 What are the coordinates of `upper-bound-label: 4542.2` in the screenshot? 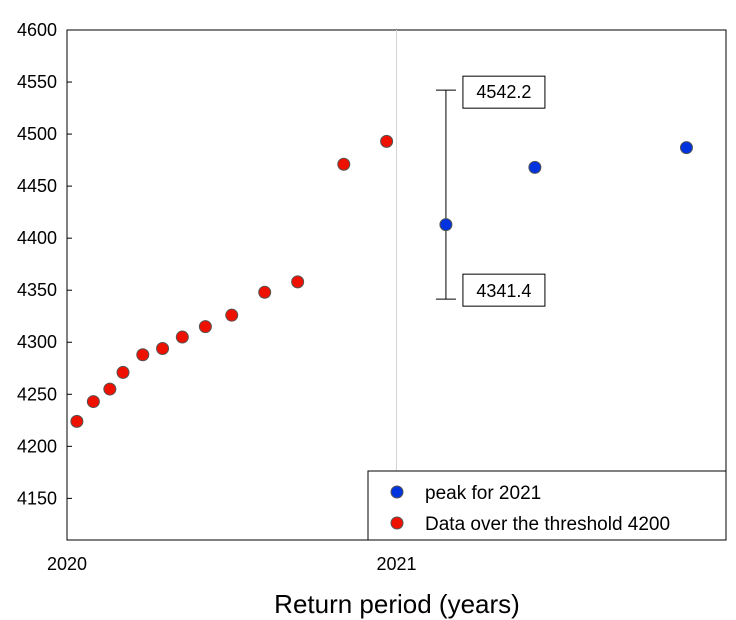 It's located at (503, 92).